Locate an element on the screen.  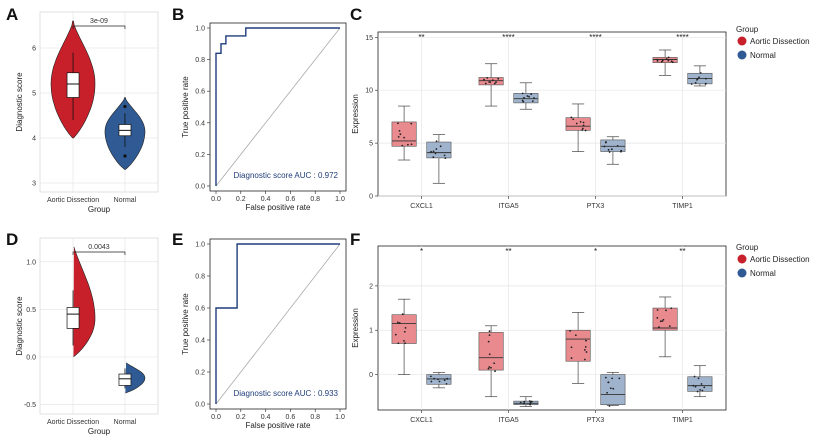
y-tick-label: 1.0 is located at coordinates (200, 245).